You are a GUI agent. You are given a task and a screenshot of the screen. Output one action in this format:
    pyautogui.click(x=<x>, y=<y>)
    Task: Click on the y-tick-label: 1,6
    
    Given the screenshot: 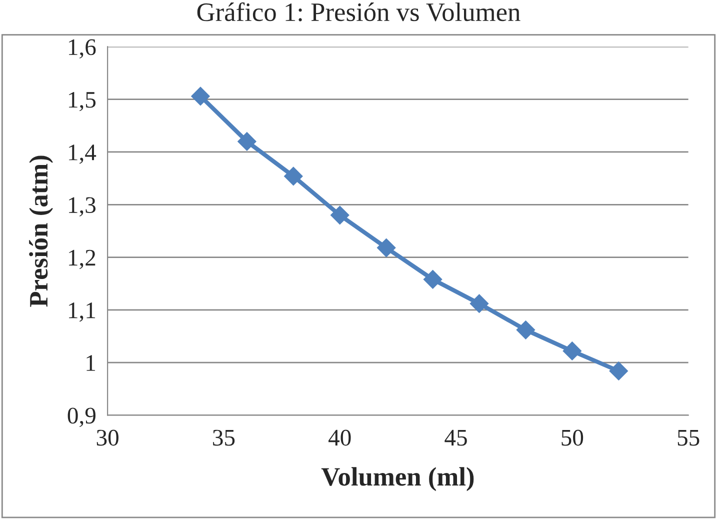 What is the action you would take?
    pyautogui.click(x=82, y=49)
    